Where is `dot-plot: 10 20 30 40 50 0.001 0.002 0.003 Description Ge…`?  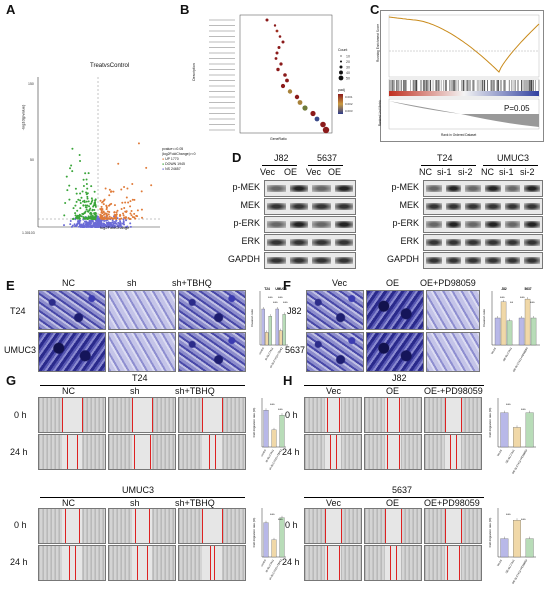 dot-plot: 10 20 30 40 50 0.001 0.002 0.003 Description Ge… is located at coordinates (278, 77).